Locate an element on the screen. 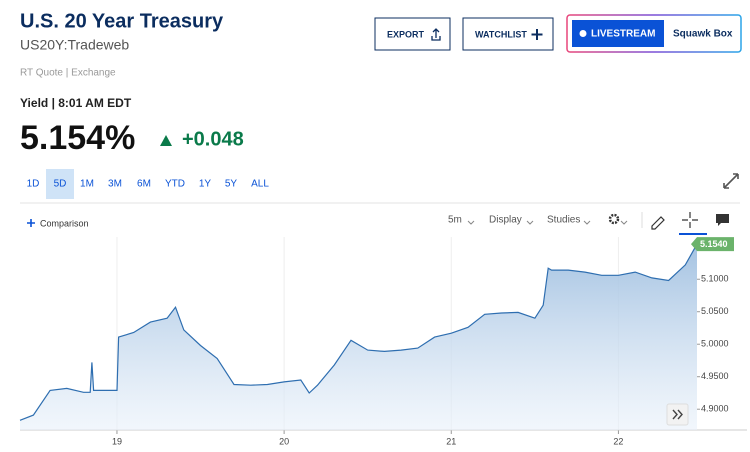  live-dot is located at coordinates (583, 33).